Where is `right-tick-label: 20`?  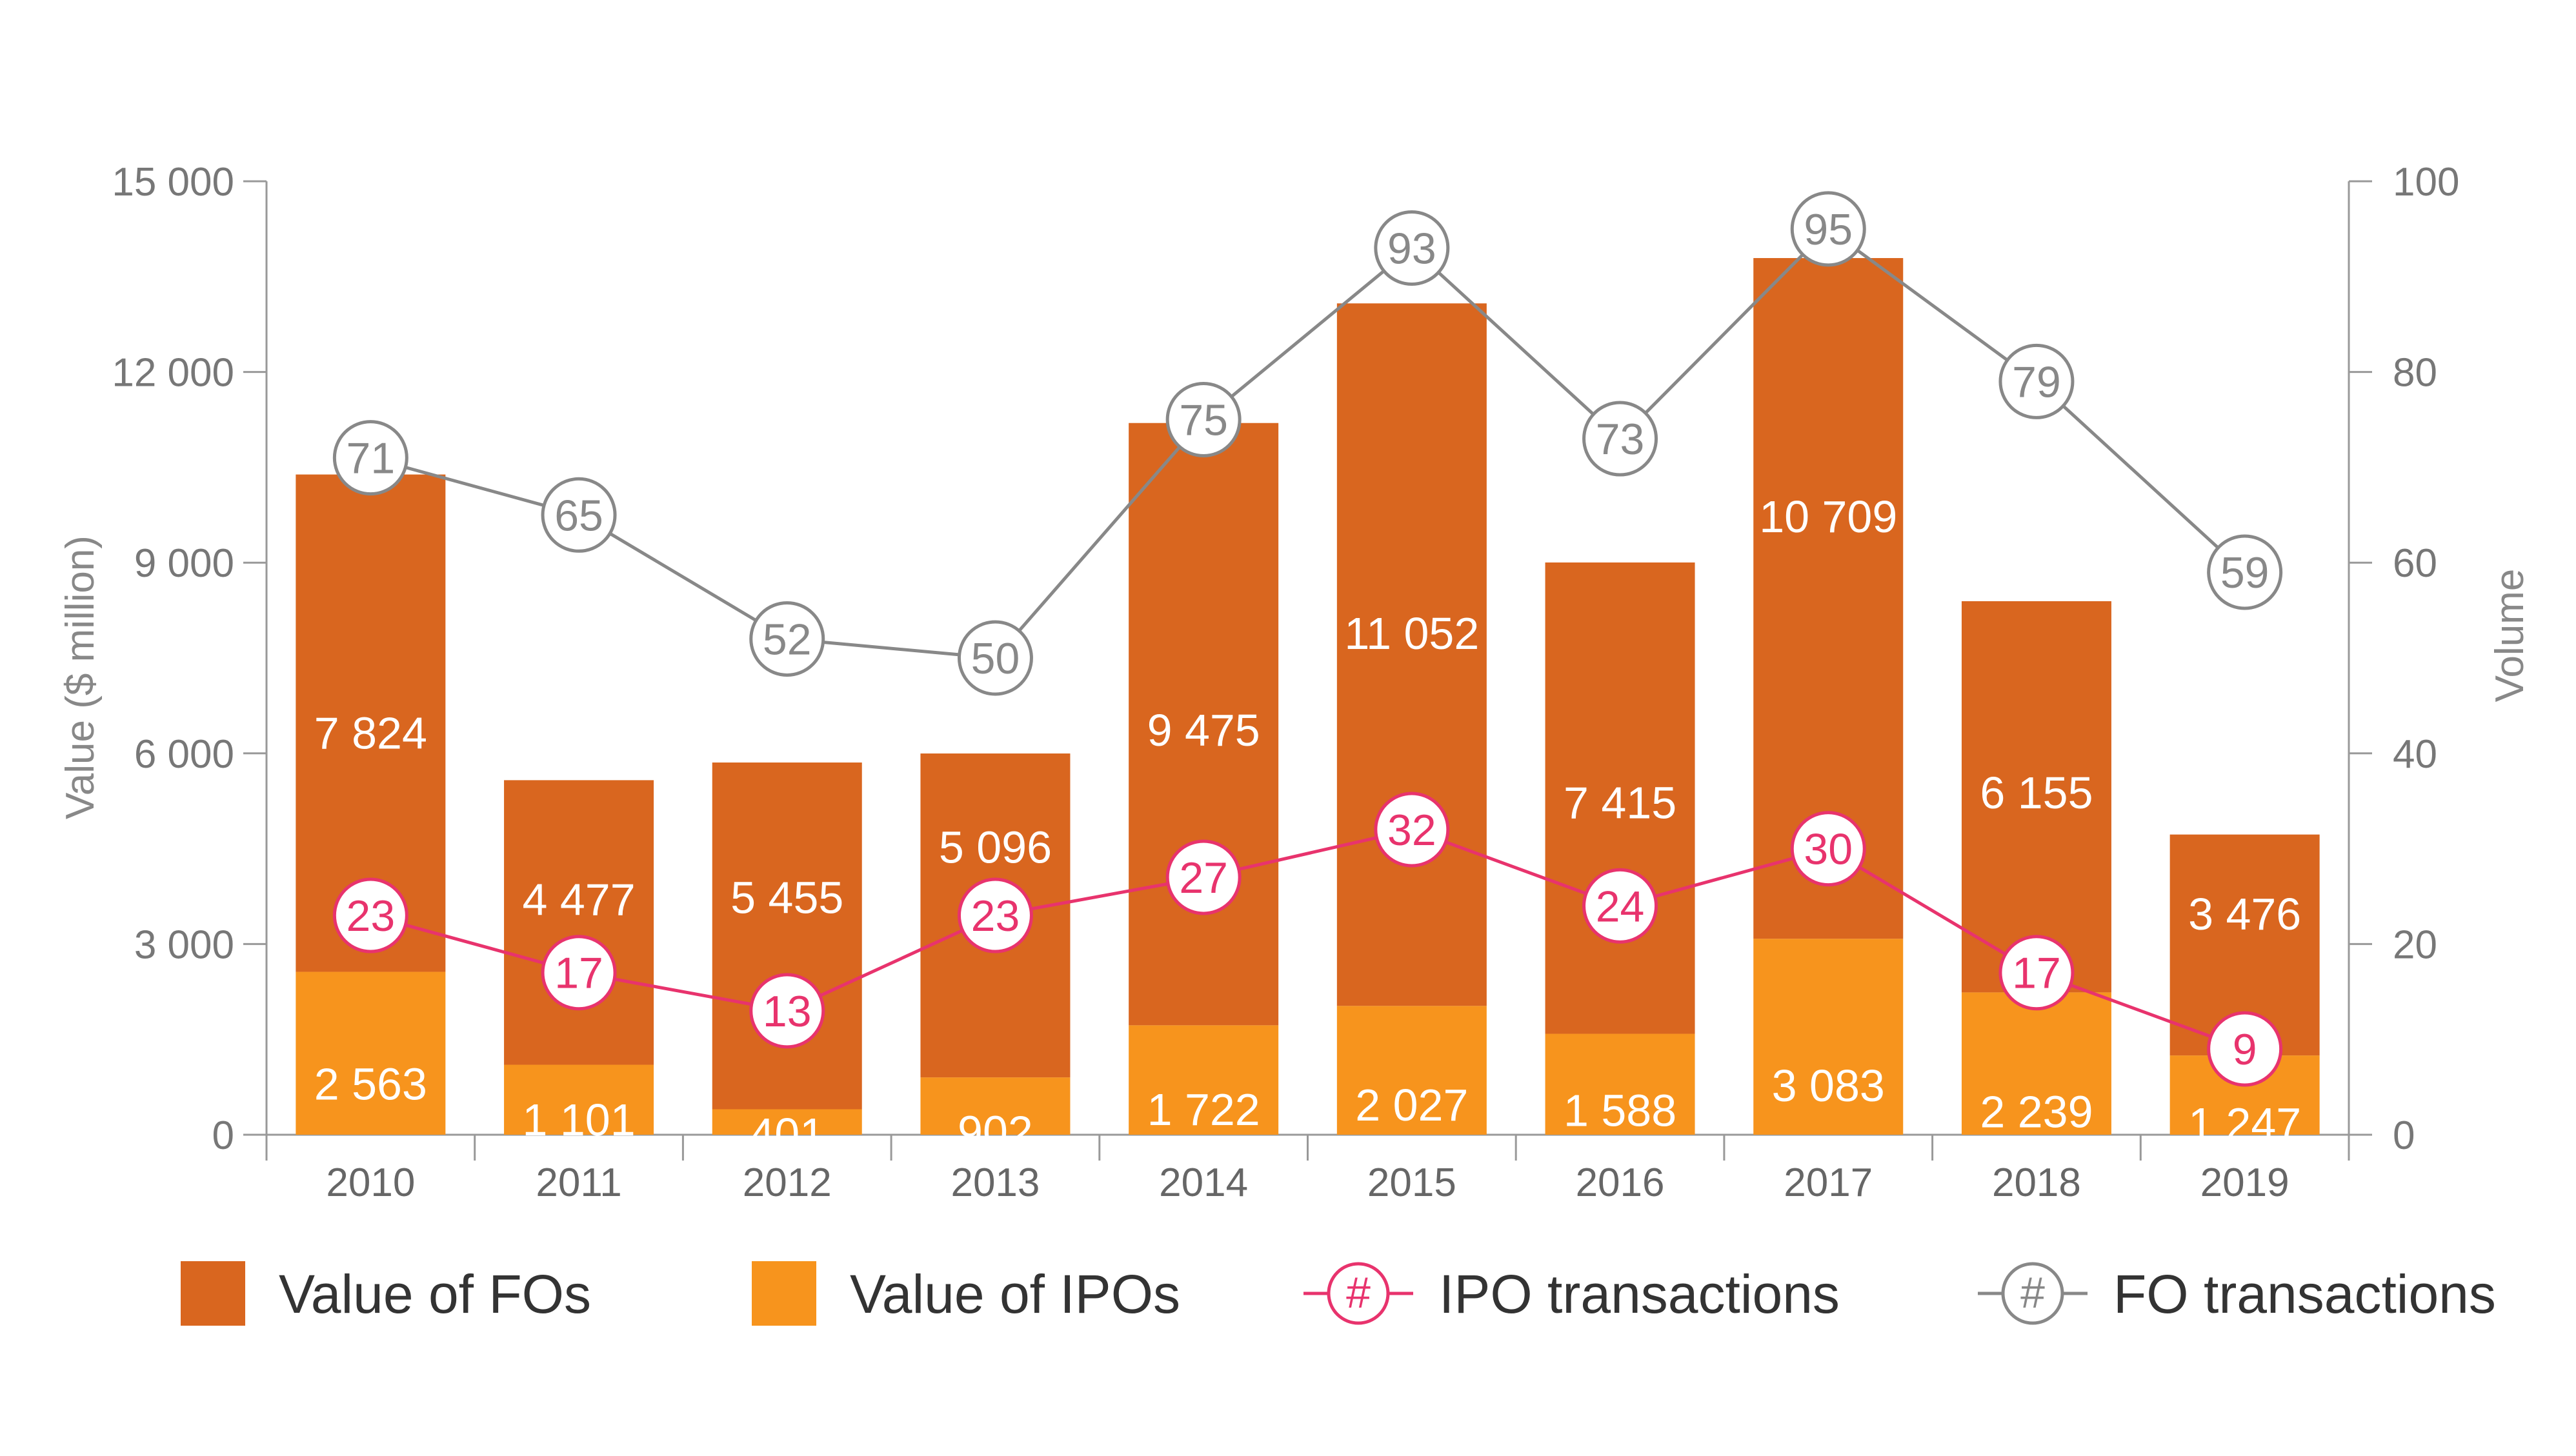 right-tick-label: 20 is located at coordinates (2415, 945).